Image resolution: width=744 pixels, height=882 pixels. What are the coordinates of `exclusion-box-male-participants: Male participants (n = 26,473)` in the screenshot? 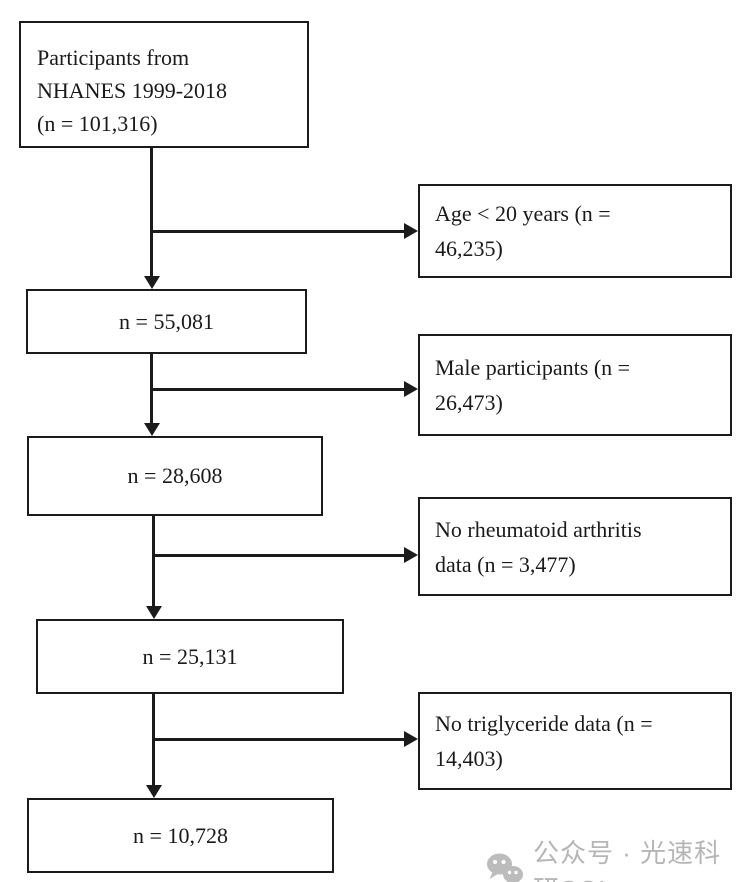 It's located at (575, 385).